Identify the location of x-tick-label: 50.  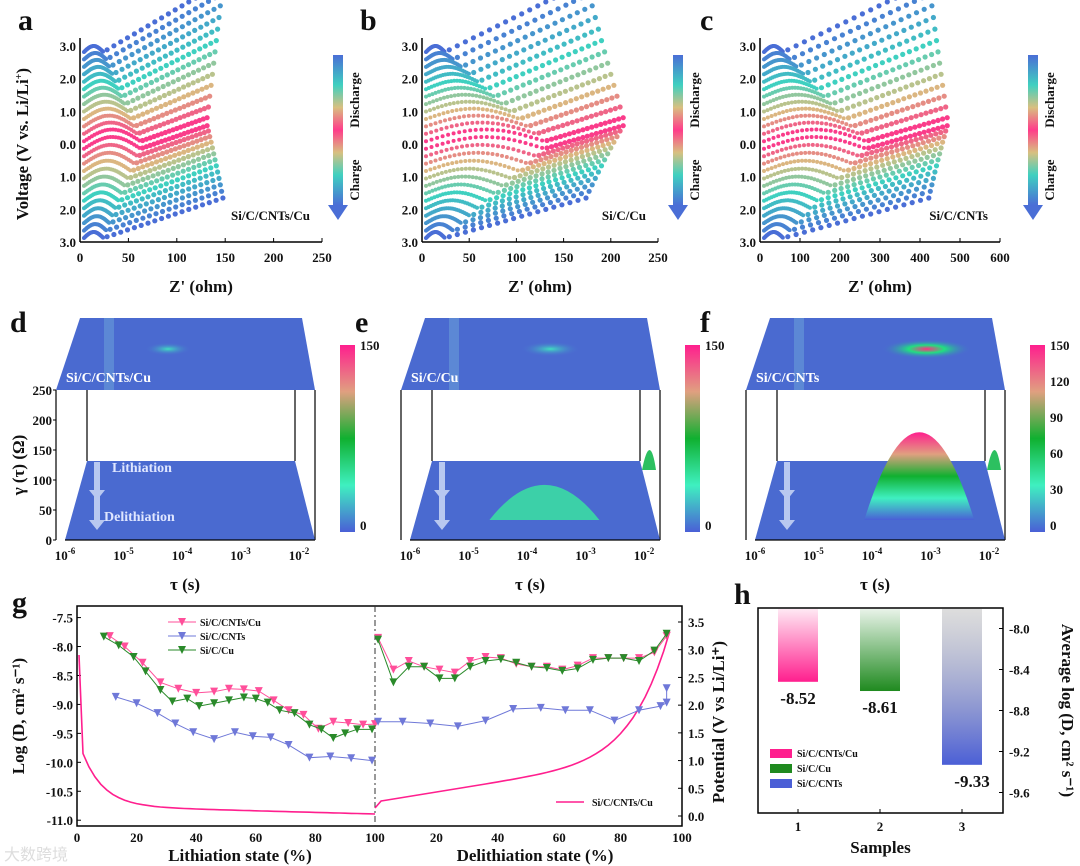
(128, 257).